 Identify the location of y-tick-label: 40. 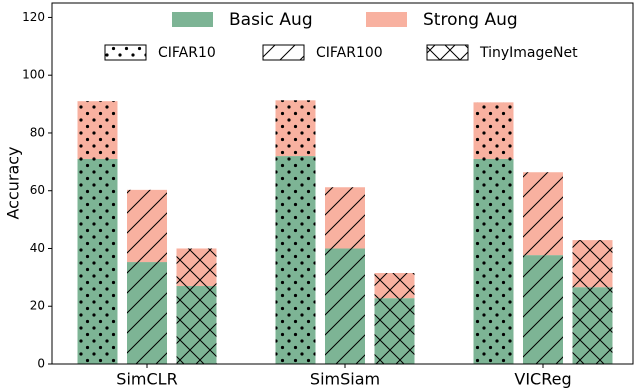
(37, 248).